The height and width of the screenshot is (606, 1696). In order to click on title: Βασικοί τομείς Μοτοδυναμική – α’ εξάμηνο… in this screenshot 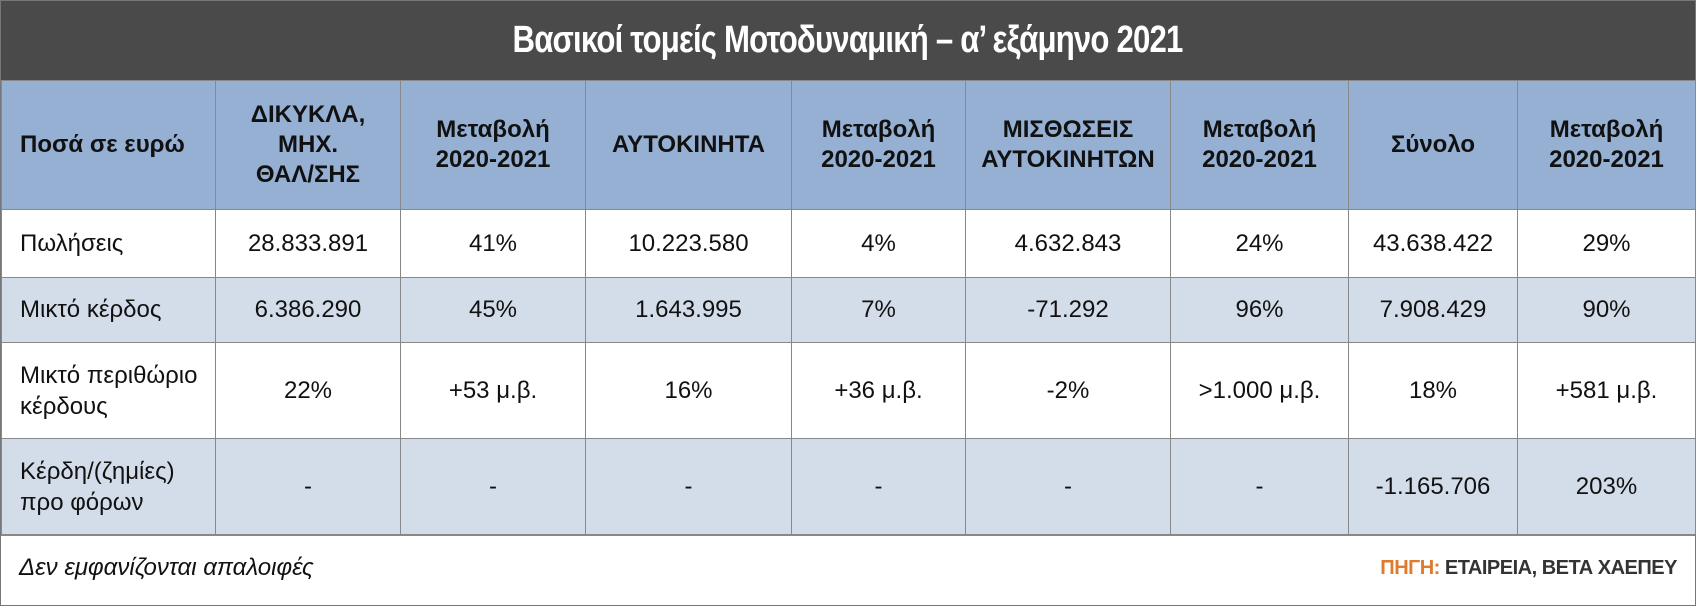, I will do `click(848, 40)`.